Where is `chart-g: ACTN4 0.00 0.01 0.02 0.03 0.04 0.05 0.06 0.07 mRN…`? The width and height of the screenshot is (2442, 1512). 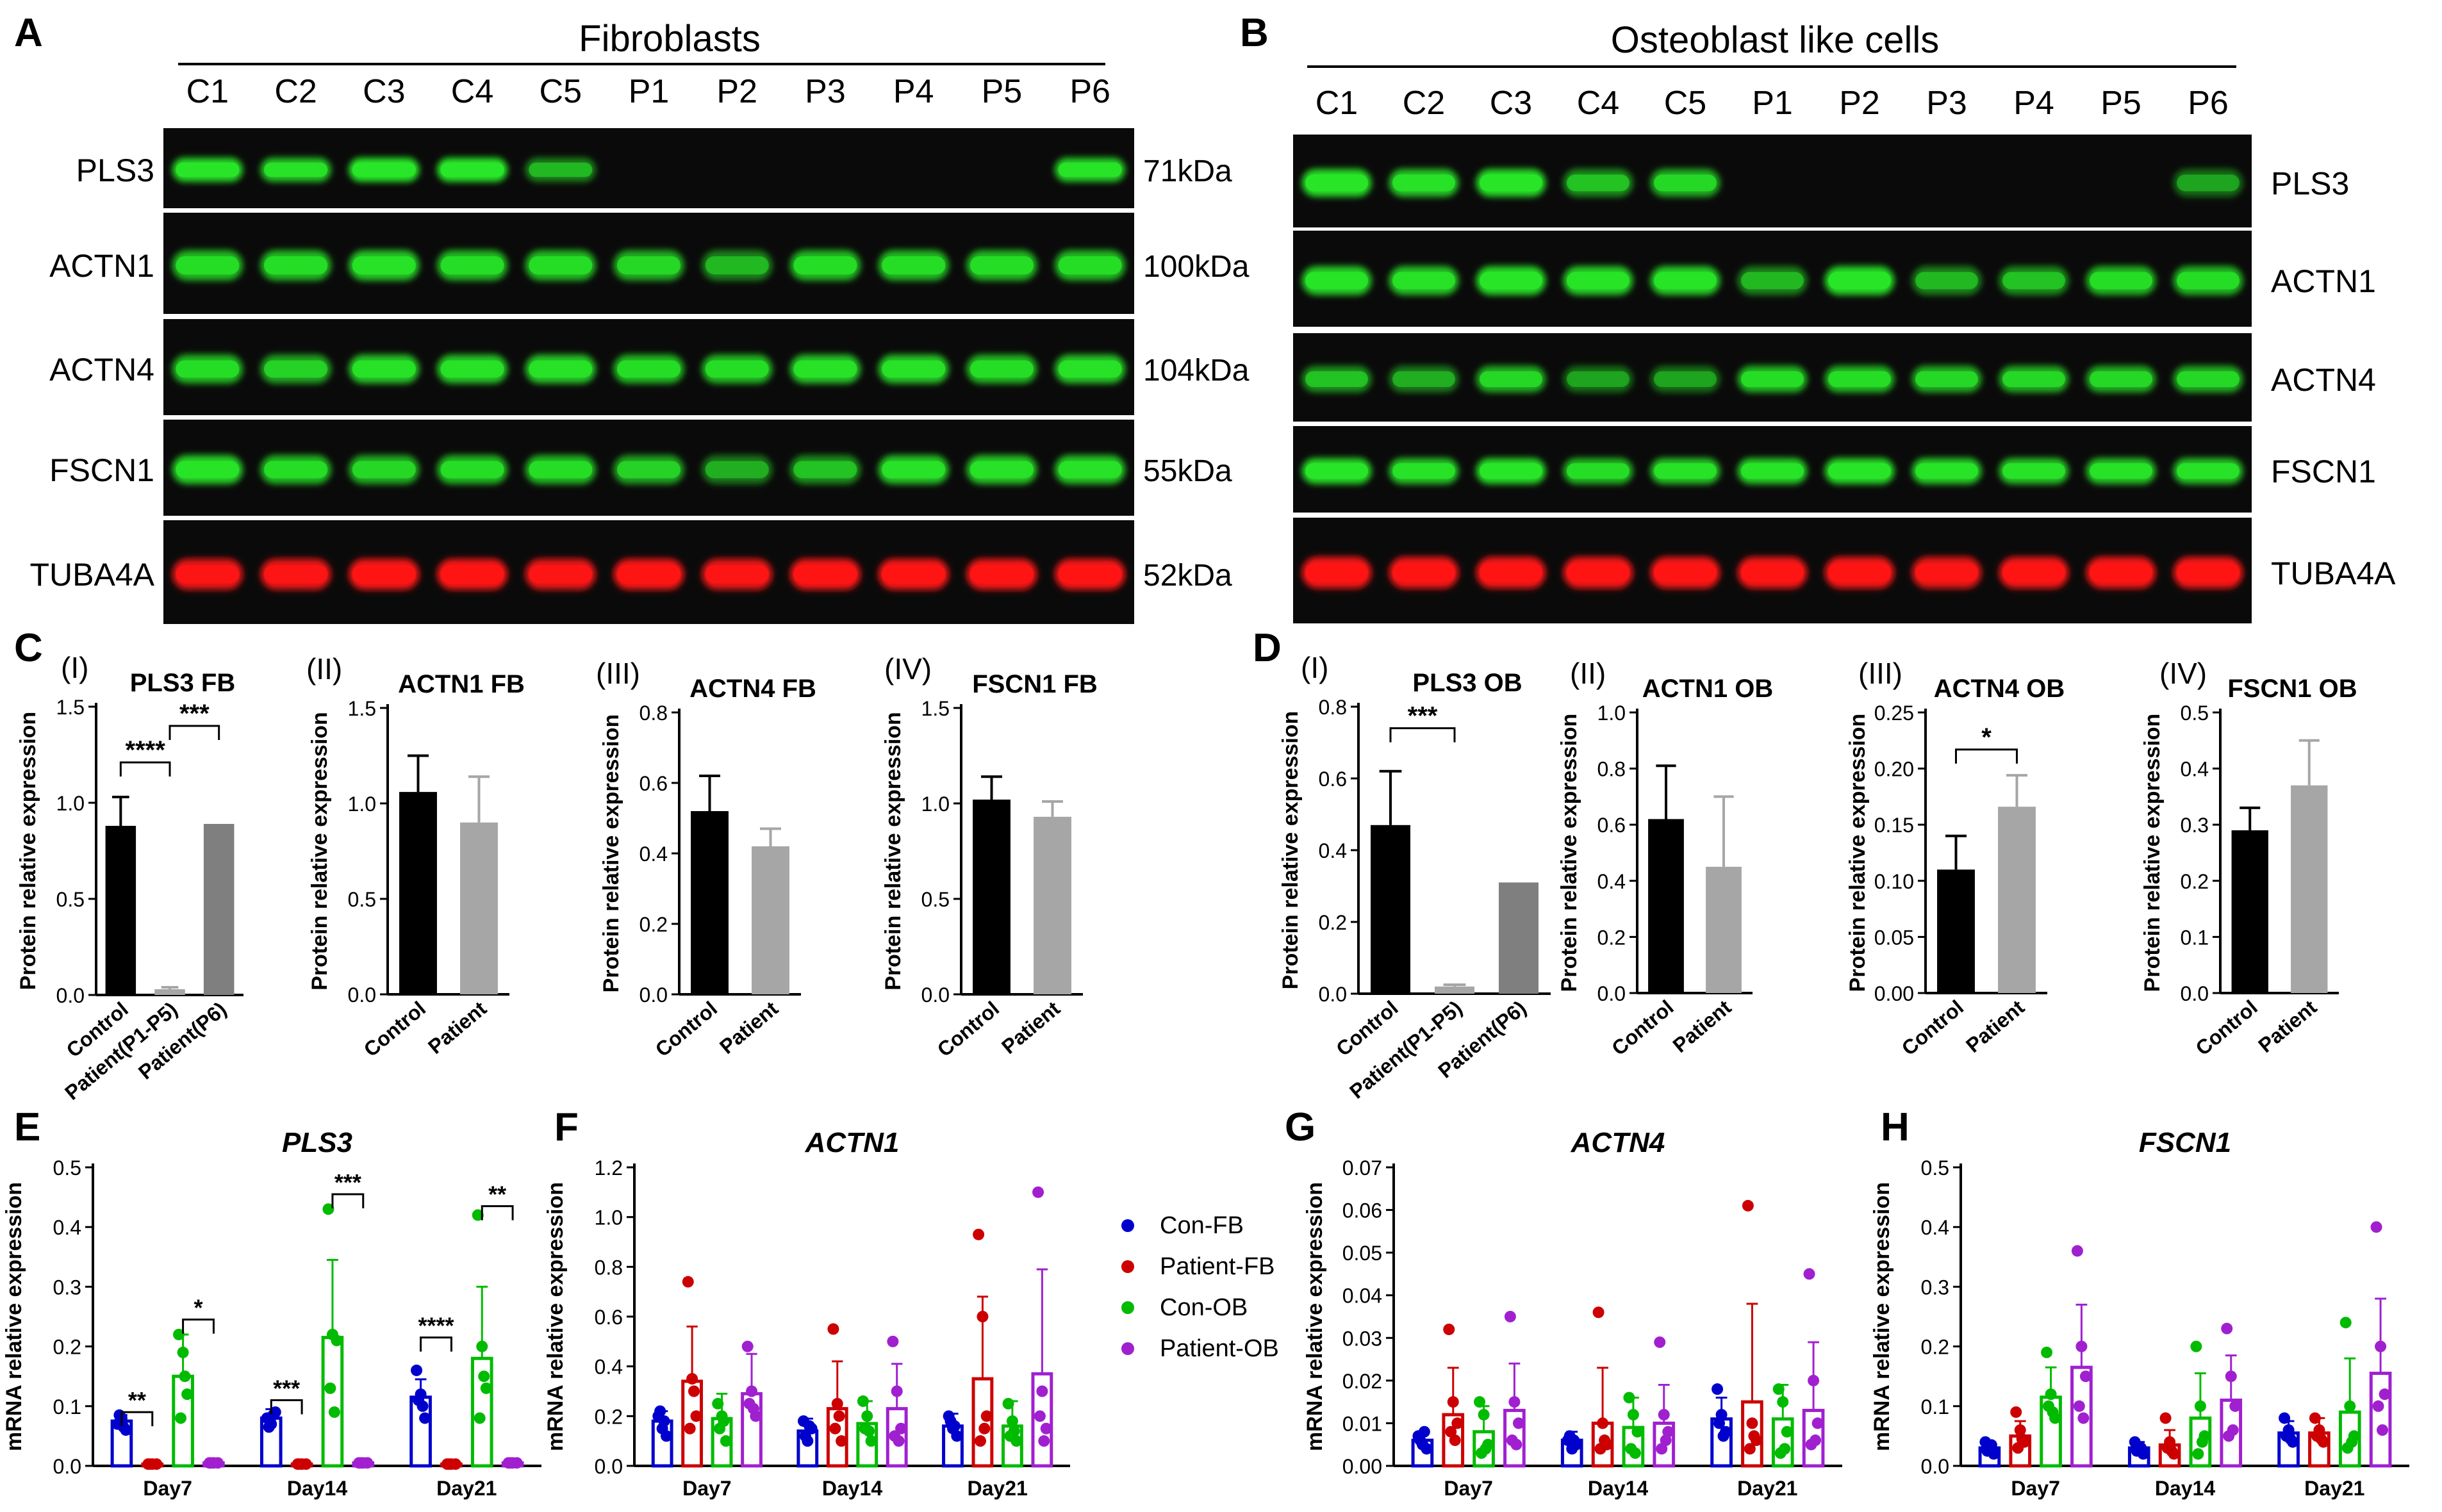 chart-g: ACTN4 0.00 0.01 0.02 0.03 0.04 0.05 0.06 0.07 mRN… is located at coordinates (1572, 1314).